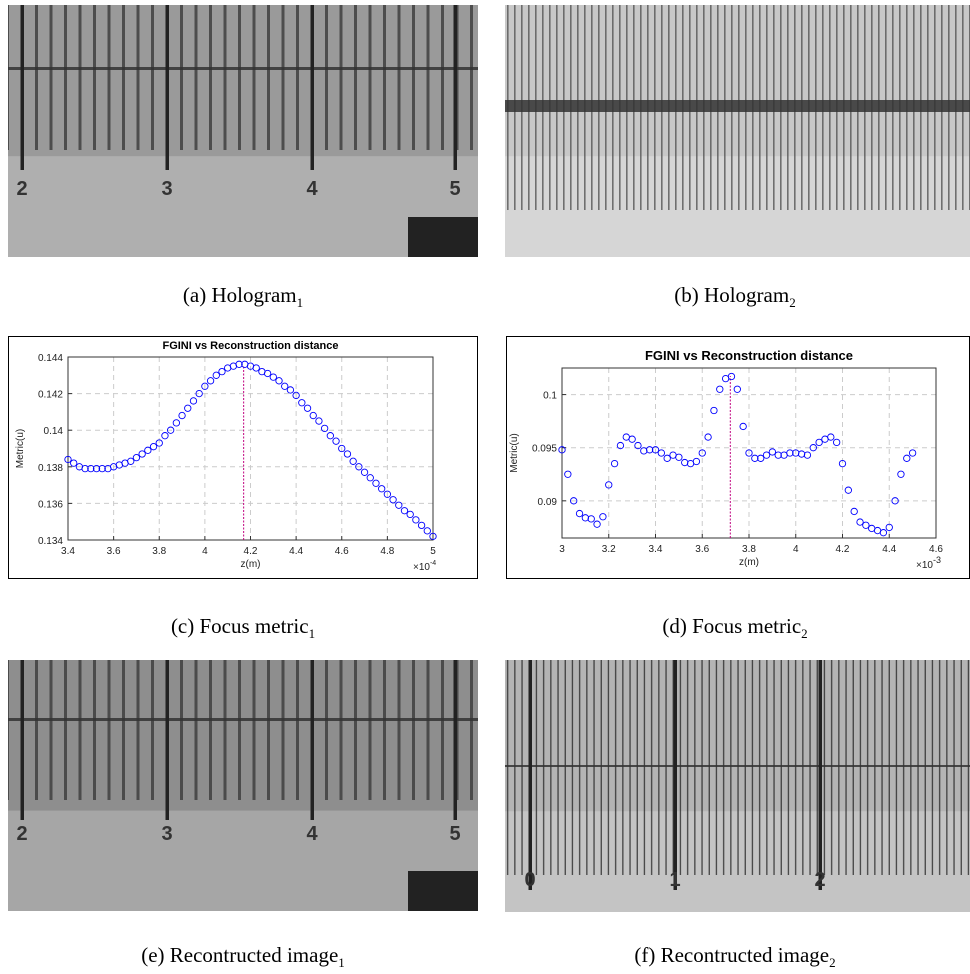  What do you see at coordinates (159, 551) in the screenshot?
I see `x-tick-label: 3.8` at bounding box center [159, 551].